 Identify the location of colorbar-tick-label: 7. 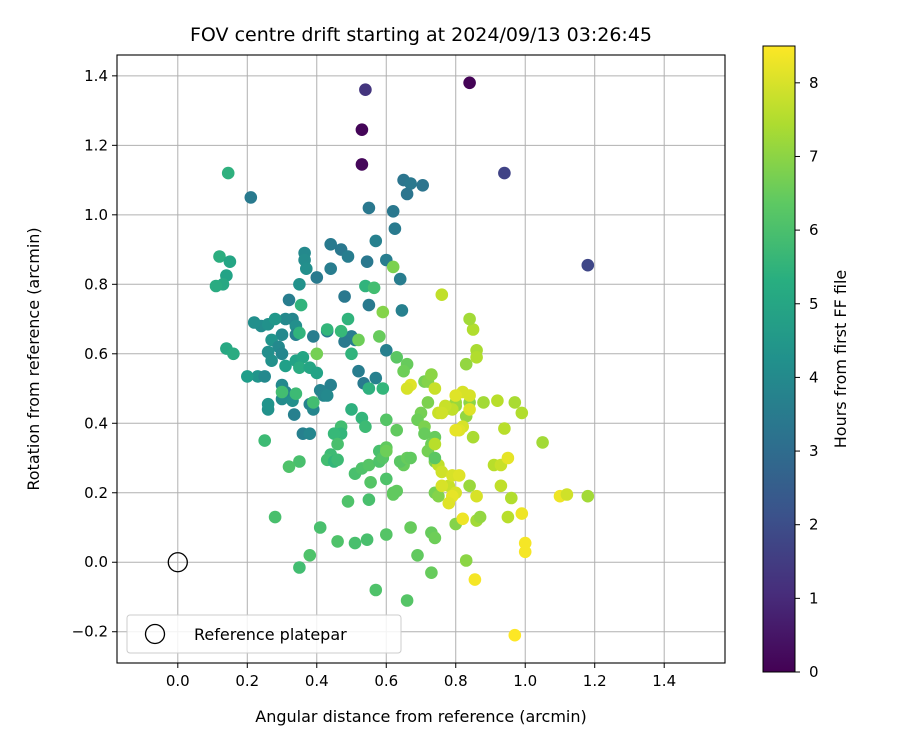
(814, 156).